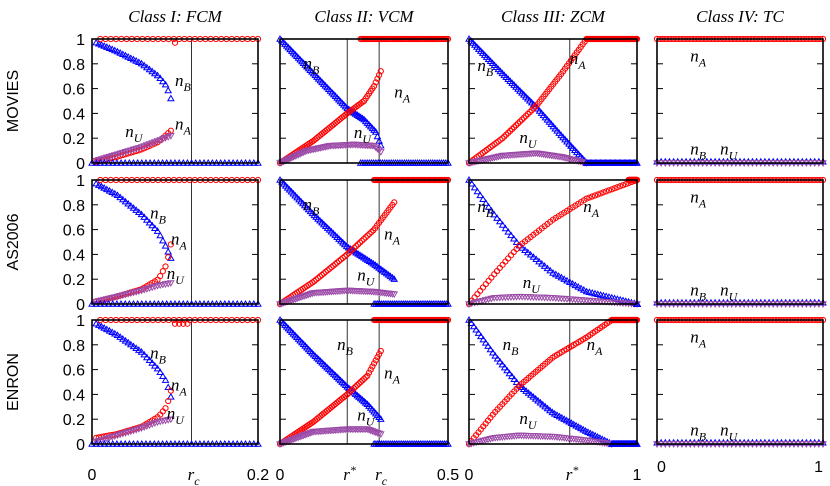 The width and height of the screenshot is (830, 486). What do you see at coordinates (729, 150) in the screenshot?
I see `series-label-nU: nU` at bounding box center [729, 150].